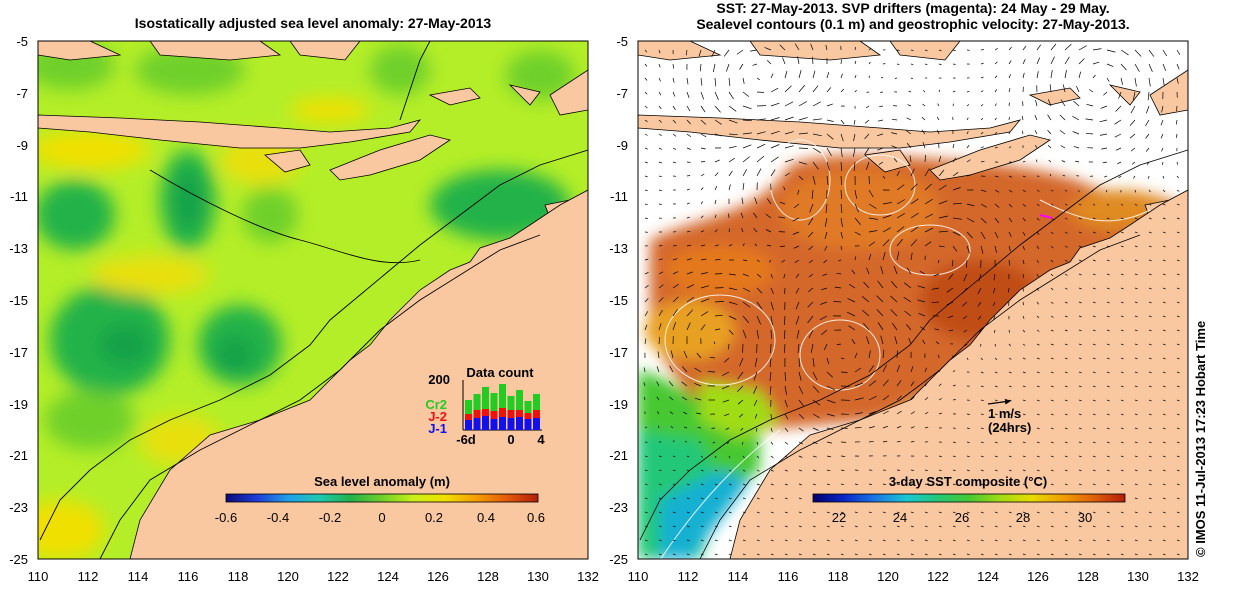  What do you see at coordinates (288, 576) in the screenshot?
I see `lon-tick-label: 120` at bounding box center [288, 576].